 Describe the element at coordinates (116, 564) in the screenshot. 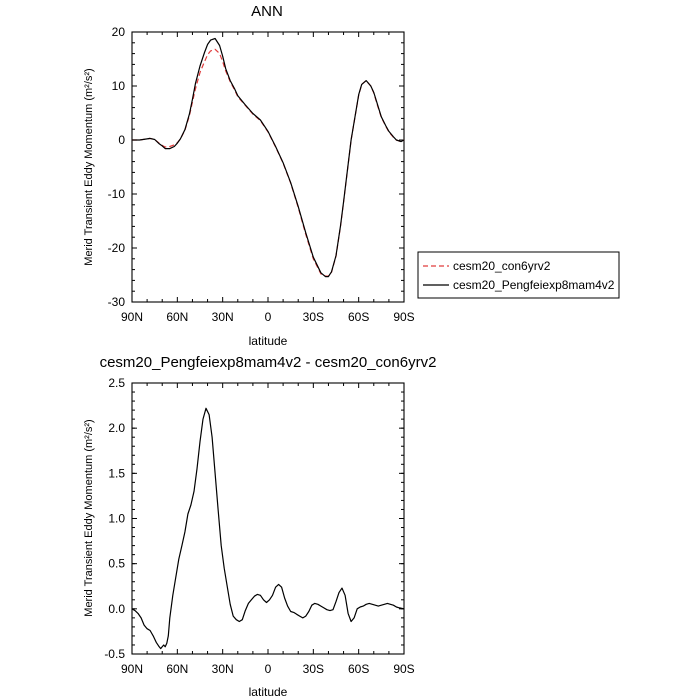

I see `y-tick-label: 0.5` at that location.